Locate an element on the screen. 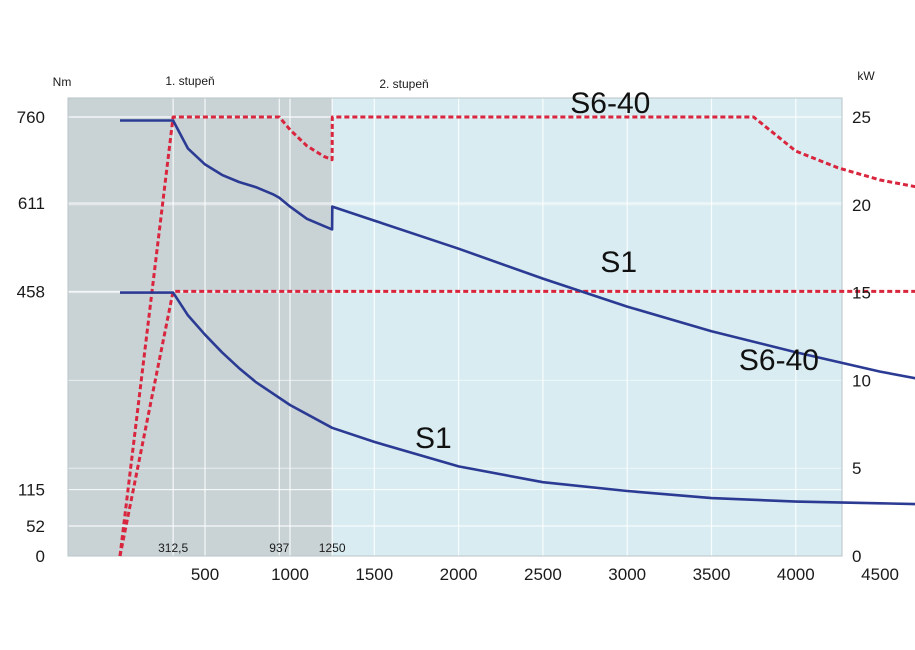  x-tick-label: 3000 is located at coordinates (627, 574).